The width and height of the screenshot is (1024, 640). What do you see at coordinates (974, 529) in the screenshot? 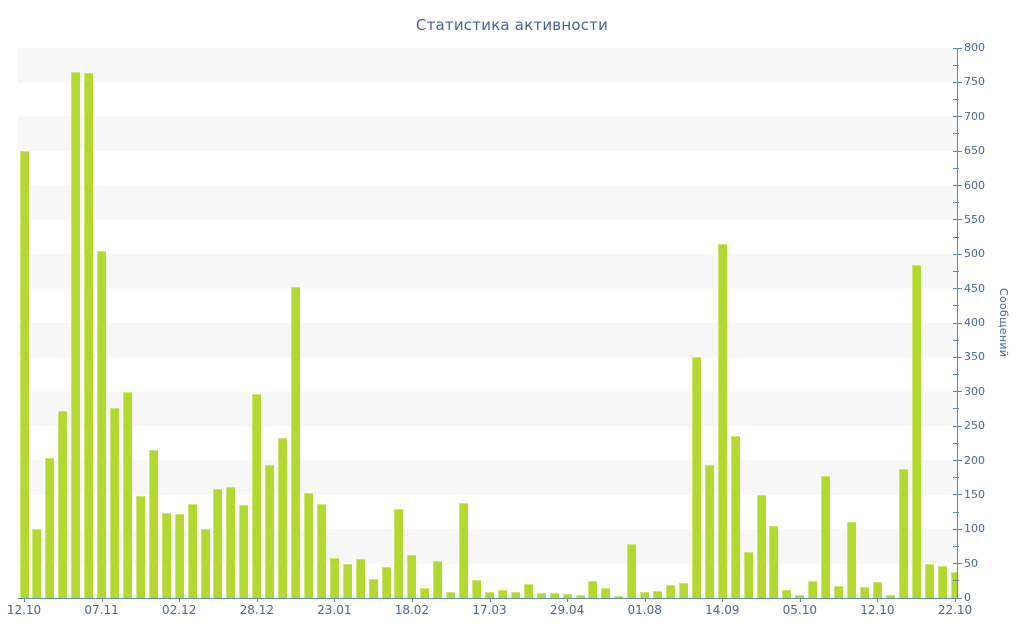
I see `y-tick-label: 100` at bounding box center [974, 529].